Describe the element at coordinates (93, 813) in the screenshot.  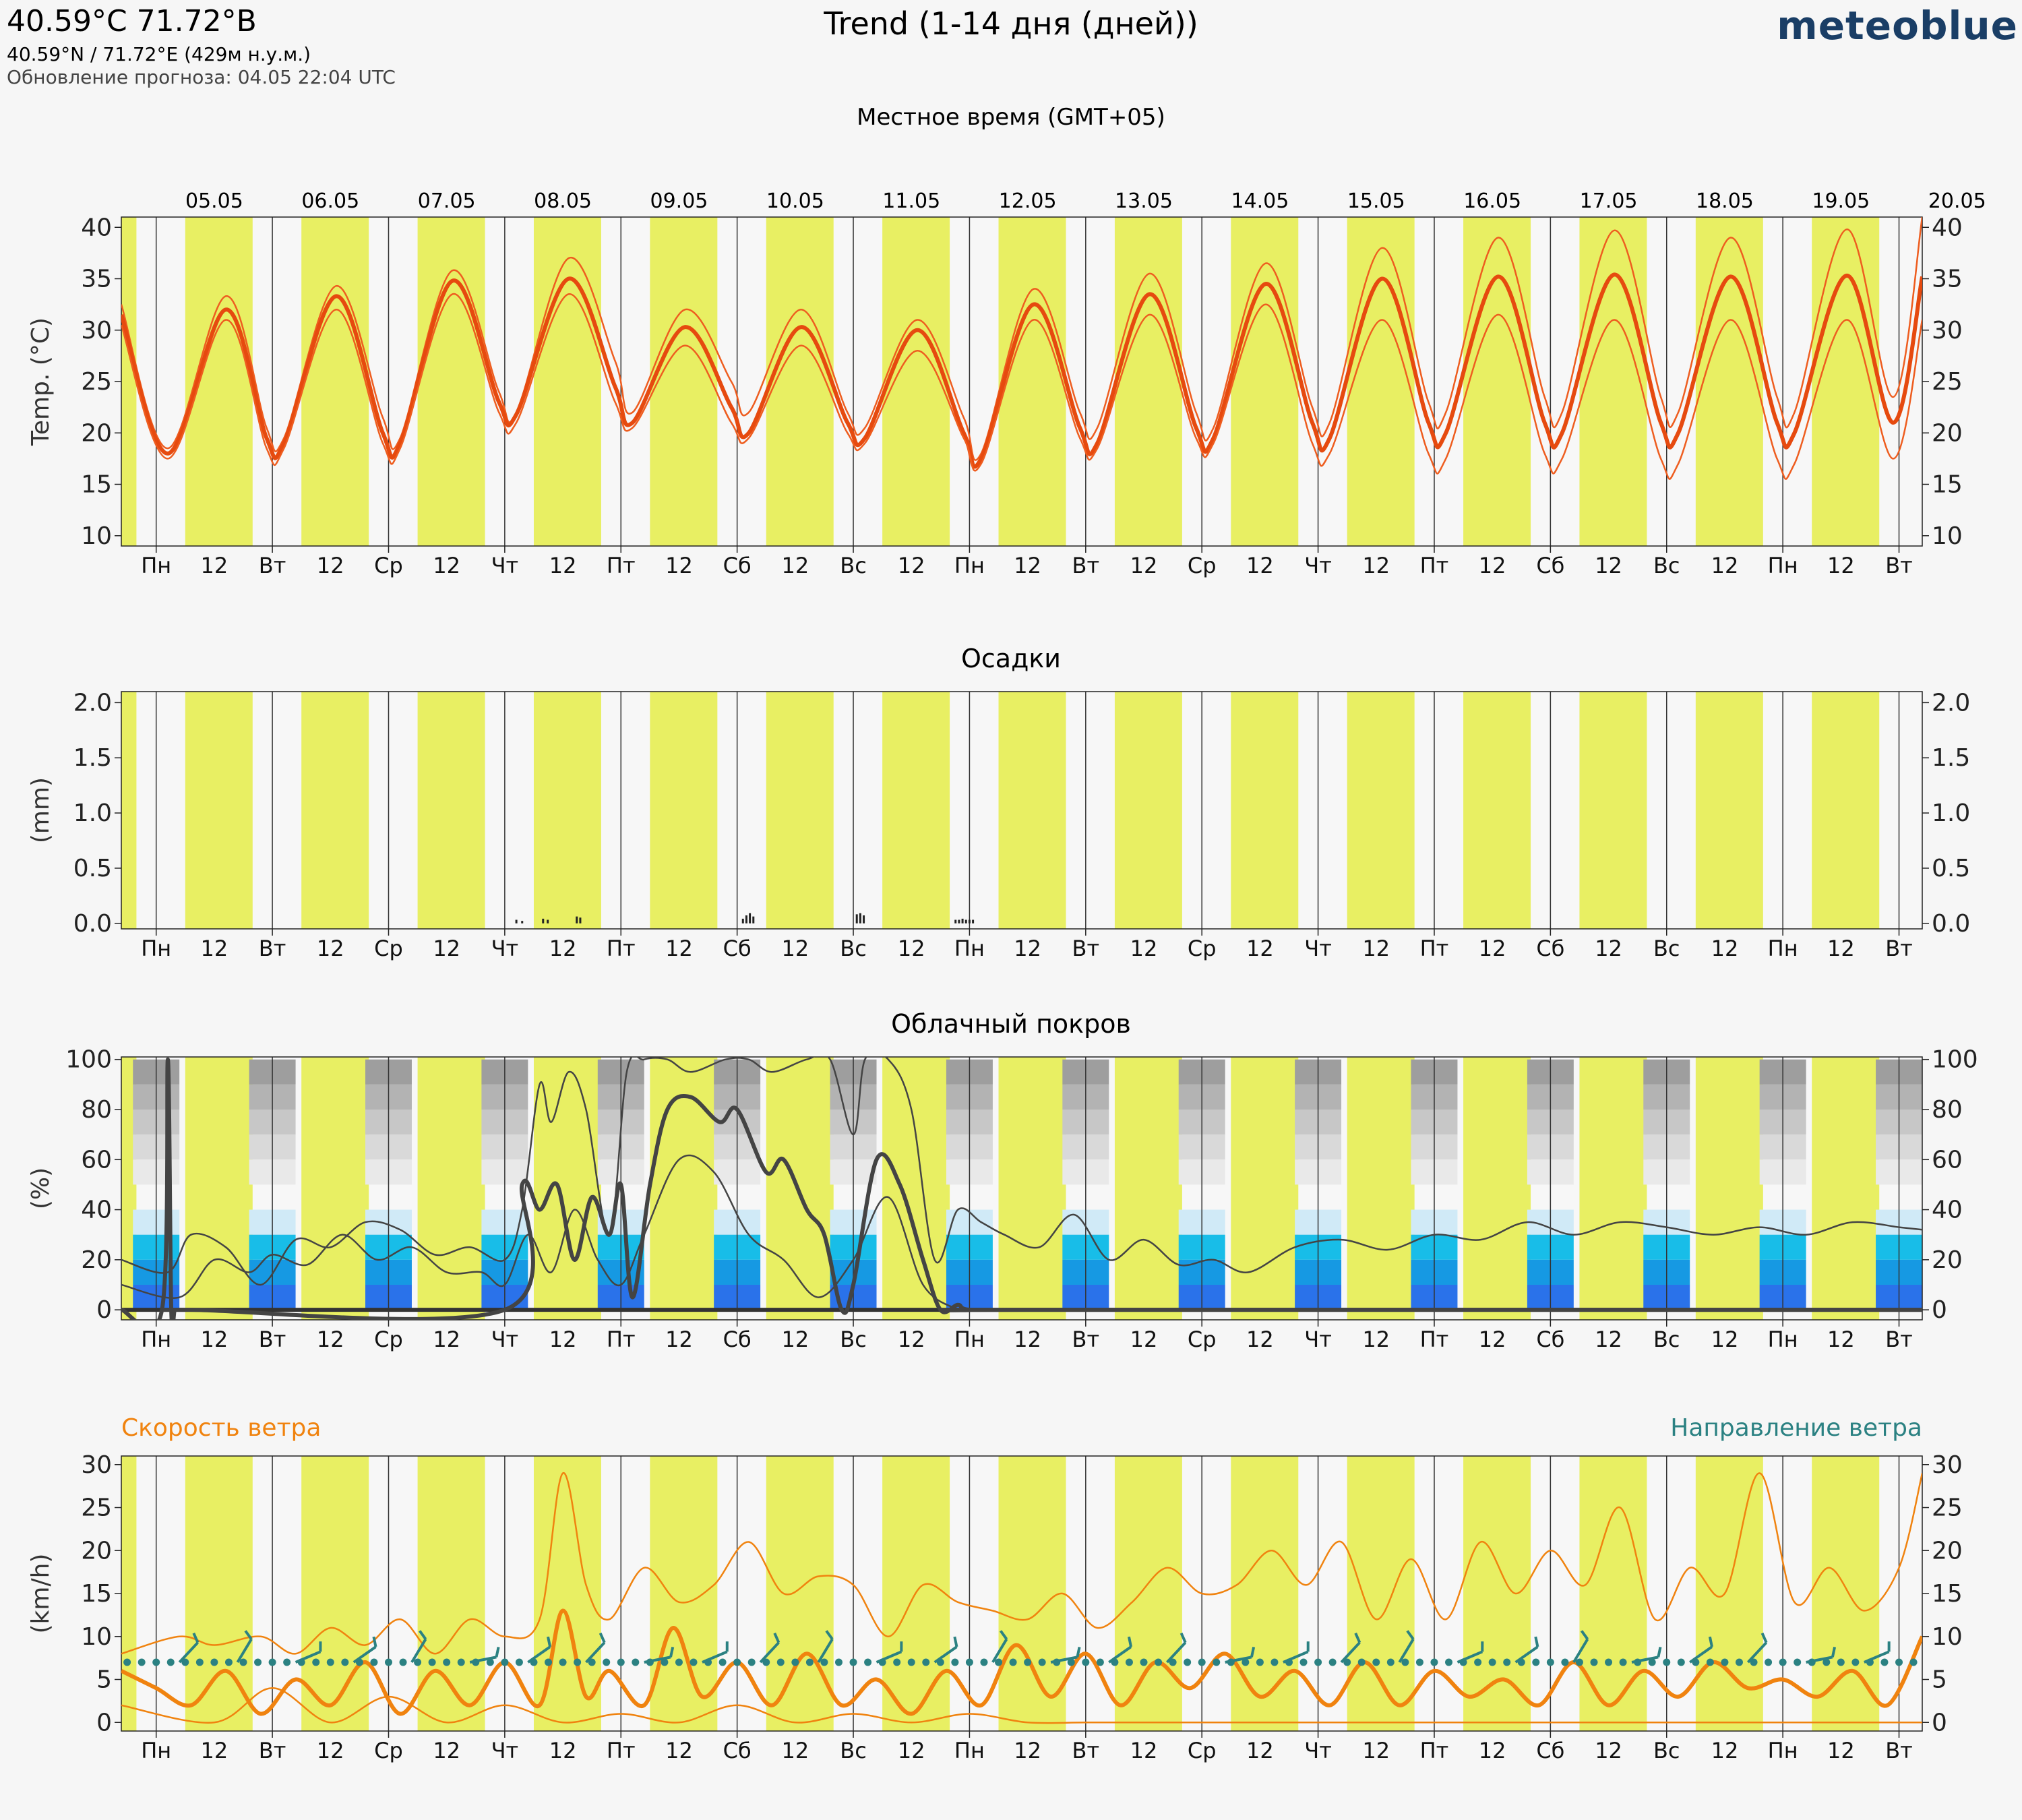
I see `y-tick-label: 1.0` at that location.